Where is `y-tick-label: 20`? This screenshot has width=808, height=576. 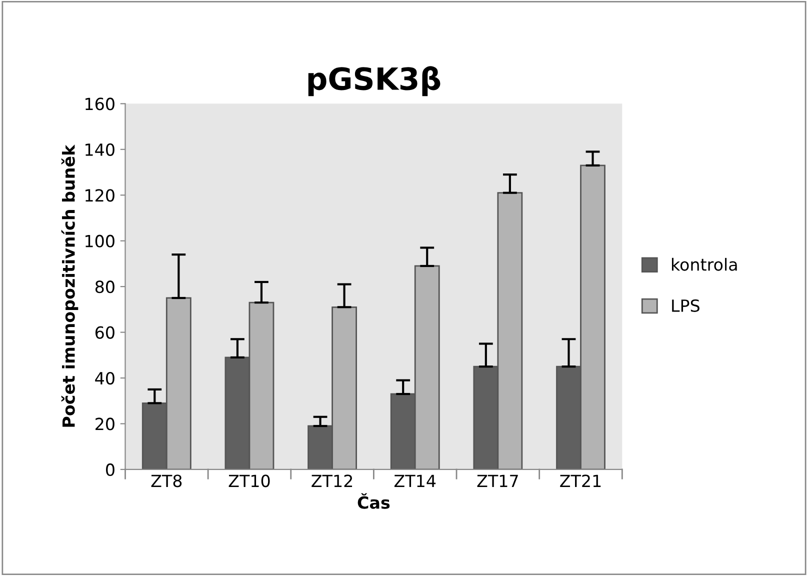 y-tick-label: 20 is located at coordinates (105, 424).